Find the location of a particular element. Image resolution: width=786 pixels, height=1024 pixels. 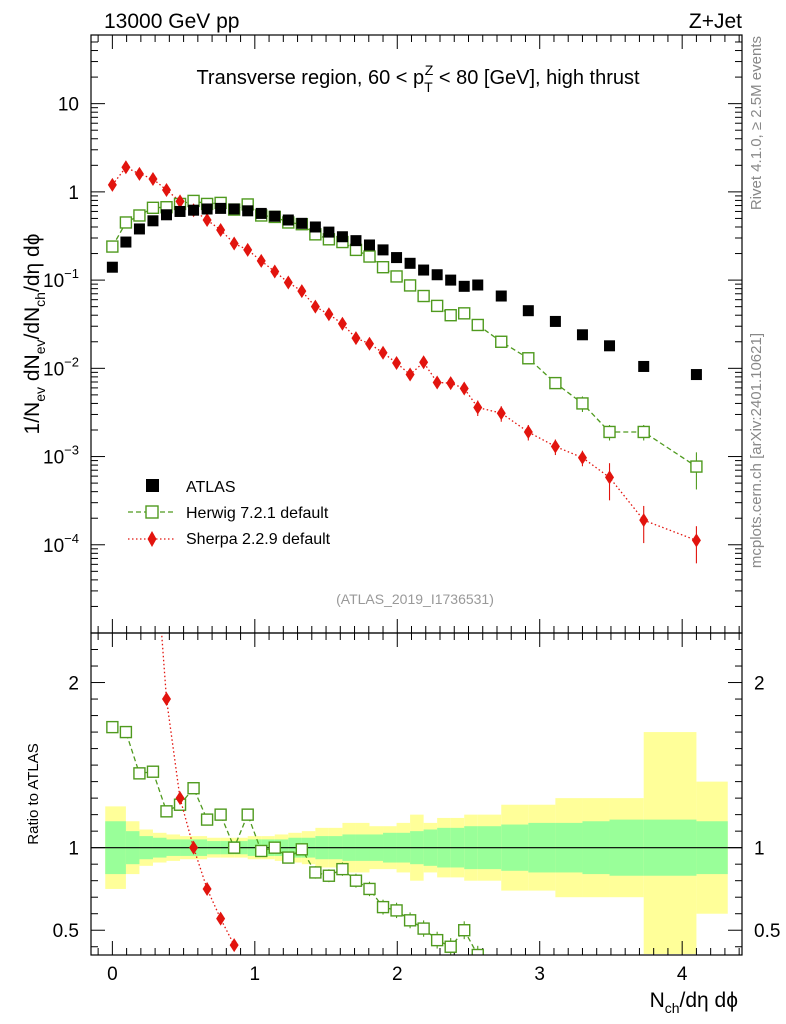

ratio-tick-label: 2 is located at coordinates (73, 684).